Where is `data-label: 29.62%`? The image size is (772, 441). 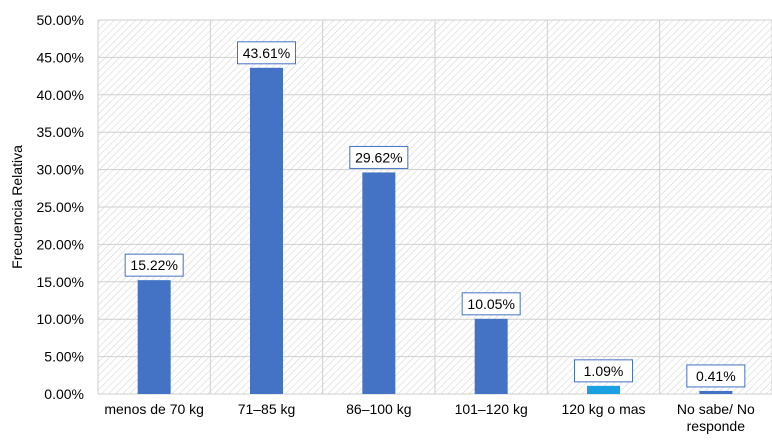 data-label: 29.62% is located at coordinates (378, 157).